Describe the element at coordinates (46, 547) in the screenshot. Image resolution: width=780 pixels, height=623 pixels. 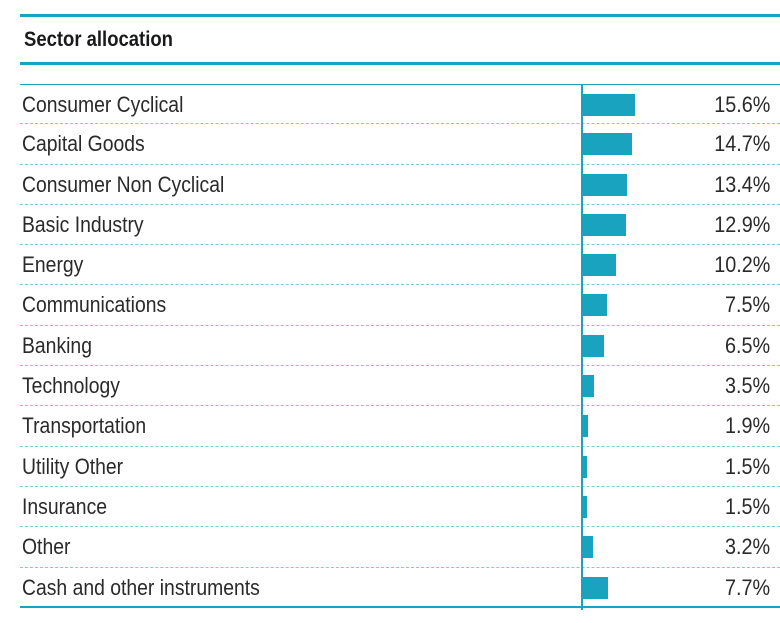
I see `category-label: Other` at that location.